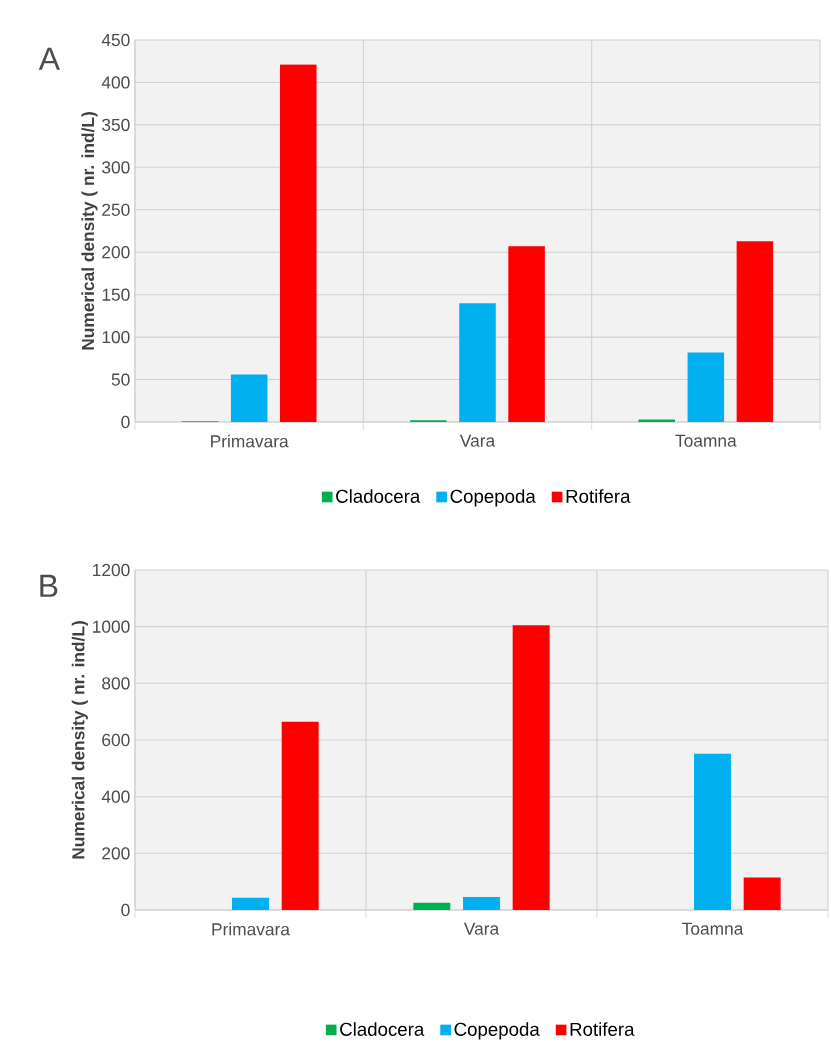  I want to click on y-tick-label: 250, so click(116, 209).